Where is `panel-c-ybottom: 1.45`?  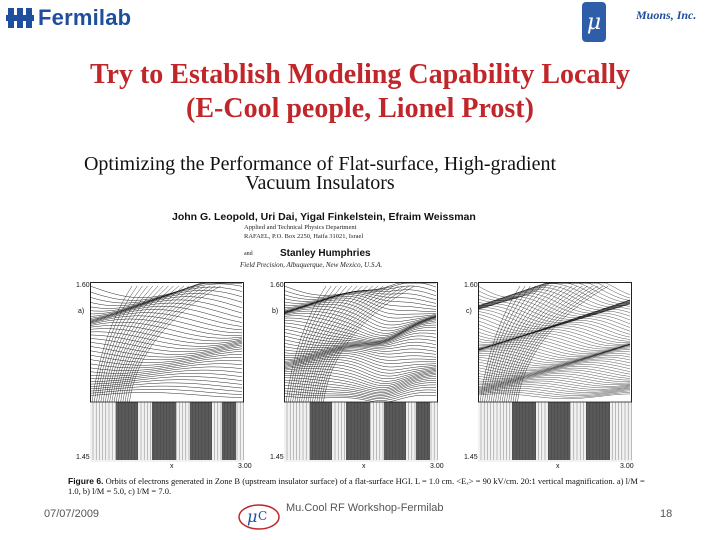 panel-c-ybottom: 1.45 is located at coordinates (471, 457).